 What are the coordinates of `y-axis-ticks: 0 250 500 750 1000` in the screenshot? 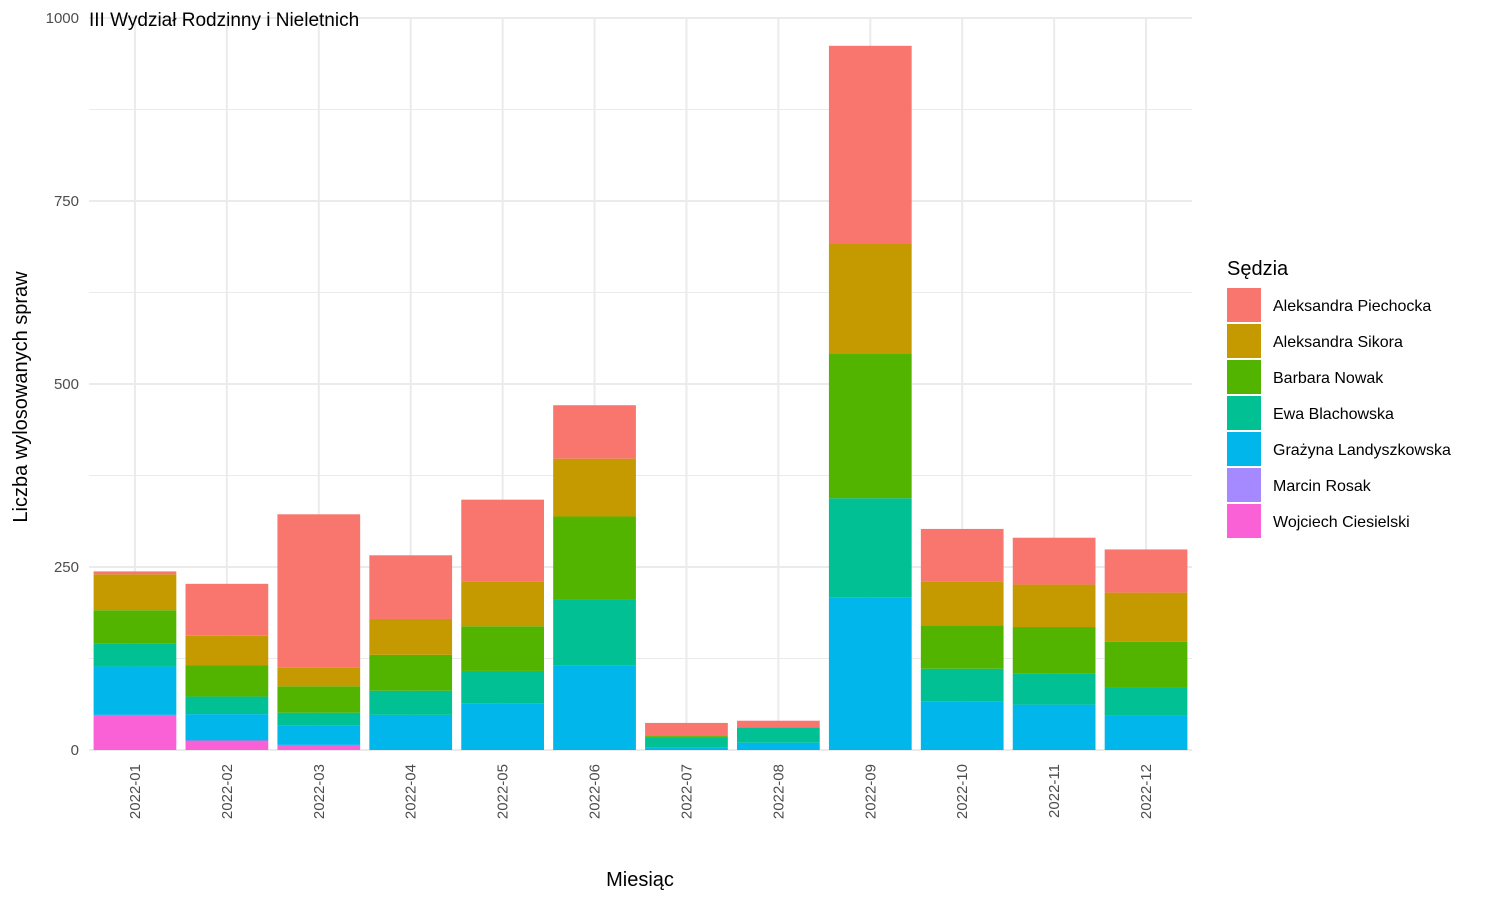 It's located at (62, 384).